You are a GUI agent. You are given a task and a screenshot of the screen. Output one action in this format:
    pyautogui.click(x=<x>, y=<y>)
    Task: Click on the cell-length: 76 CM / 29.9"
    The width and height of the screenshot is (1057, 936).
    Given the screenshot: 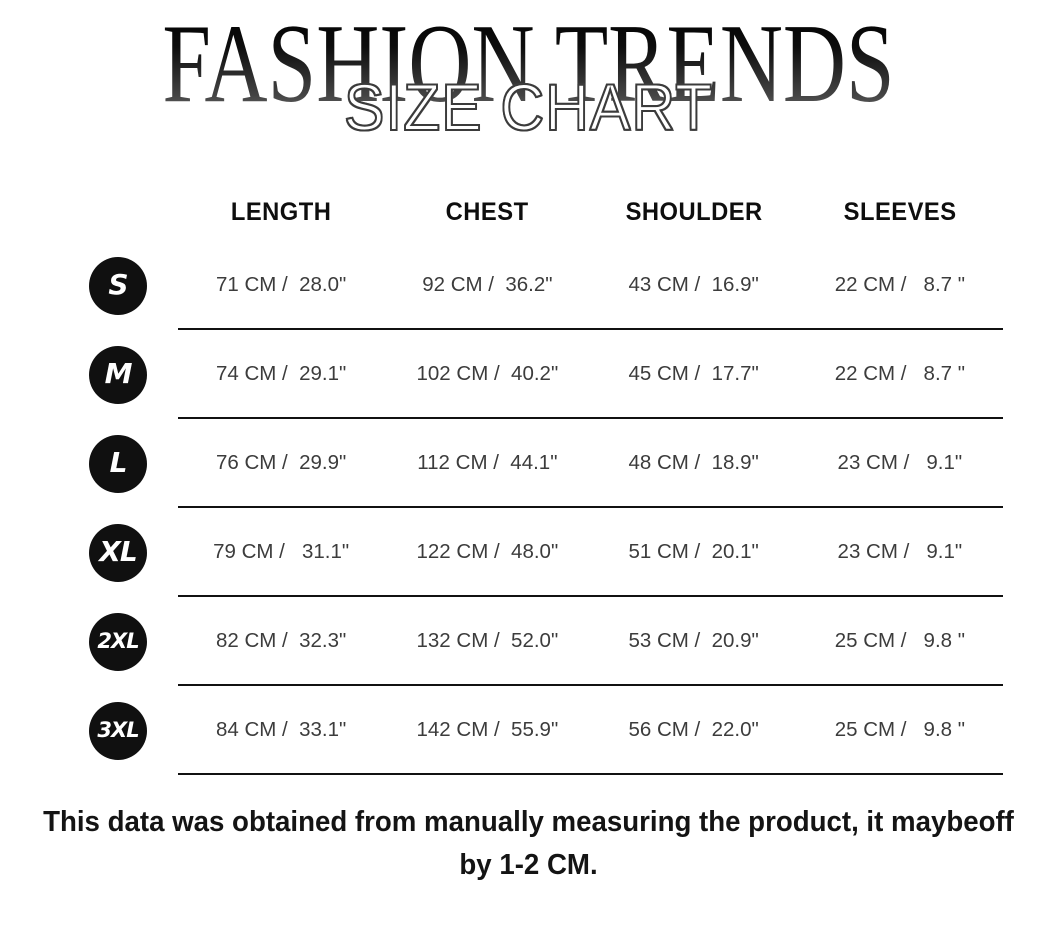 What is the action you would take?
    pyautogui.click(x=281, y=462)
    